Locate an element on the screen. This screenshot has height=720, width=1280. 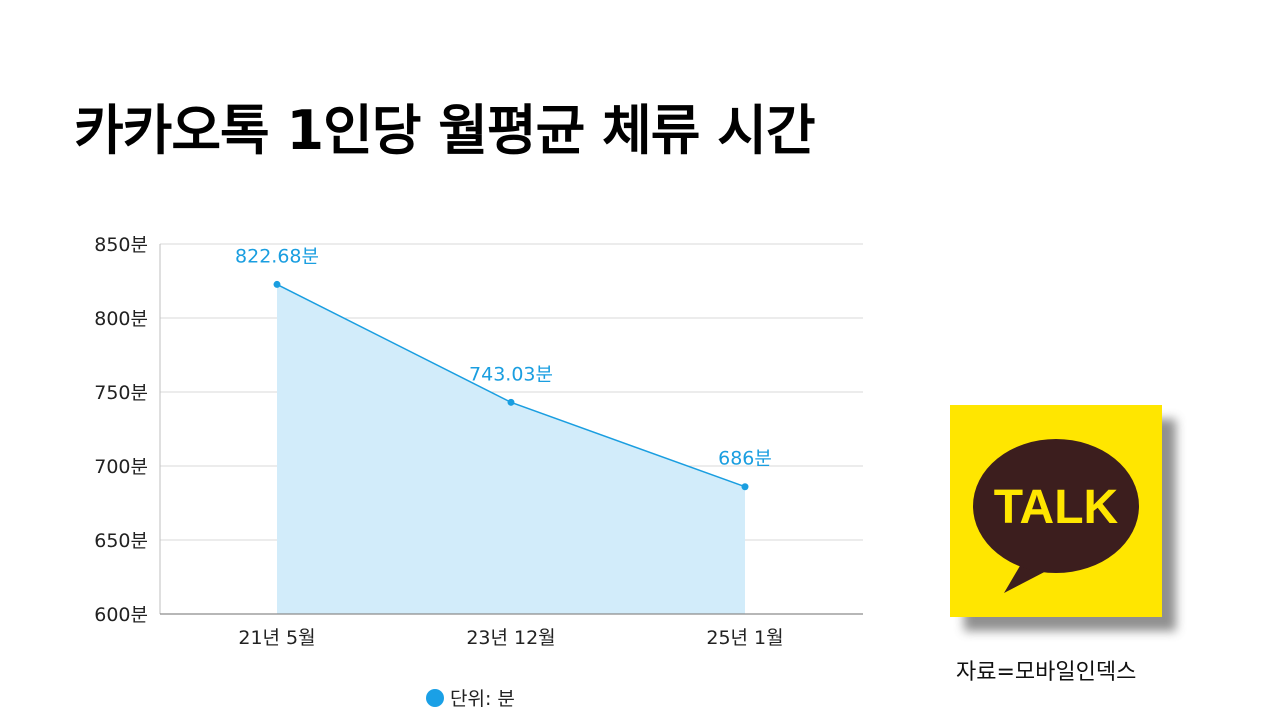
logo-background: TALK is located at coordinates (1056, 511).